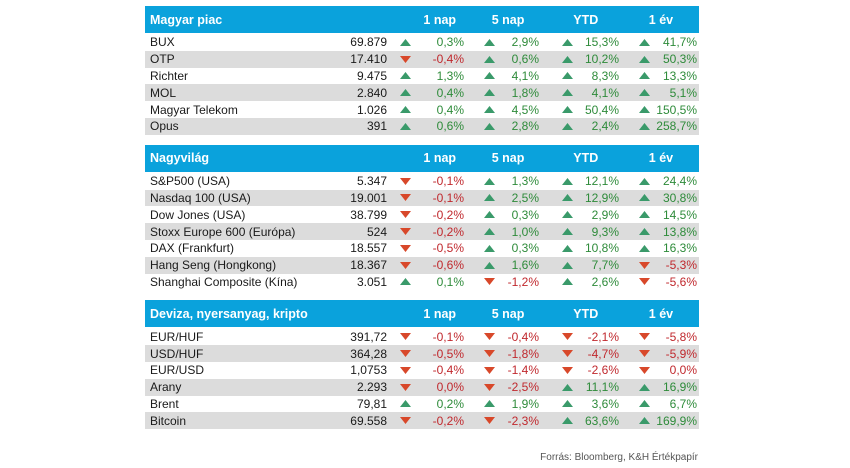 This screenshot has height=468, width=850. I want to click on change-value: 1,9%, so click(525, 403).